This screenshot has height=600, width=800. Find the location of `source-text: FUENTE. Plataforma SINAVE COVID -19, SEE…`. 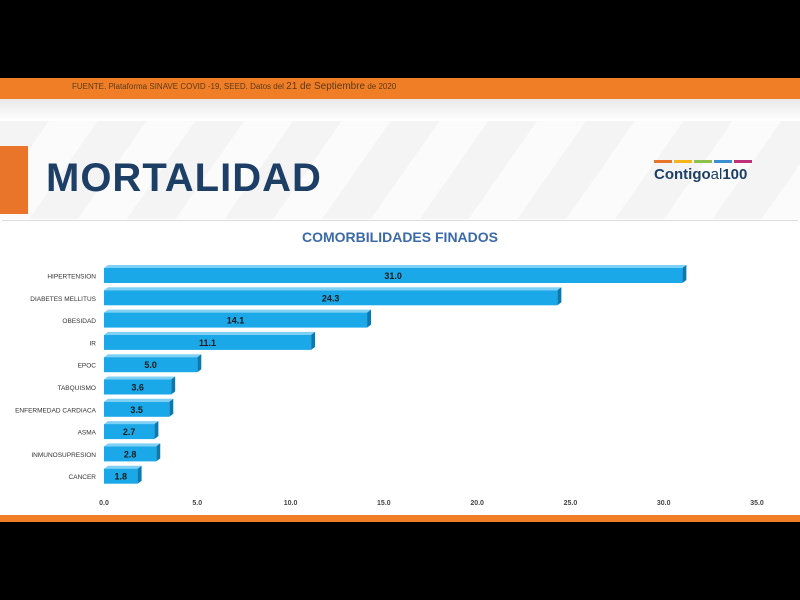

source-text: FUENTE. Plataforma SINAVE COVID -19, SEE… is located at coordinates (178, 86).